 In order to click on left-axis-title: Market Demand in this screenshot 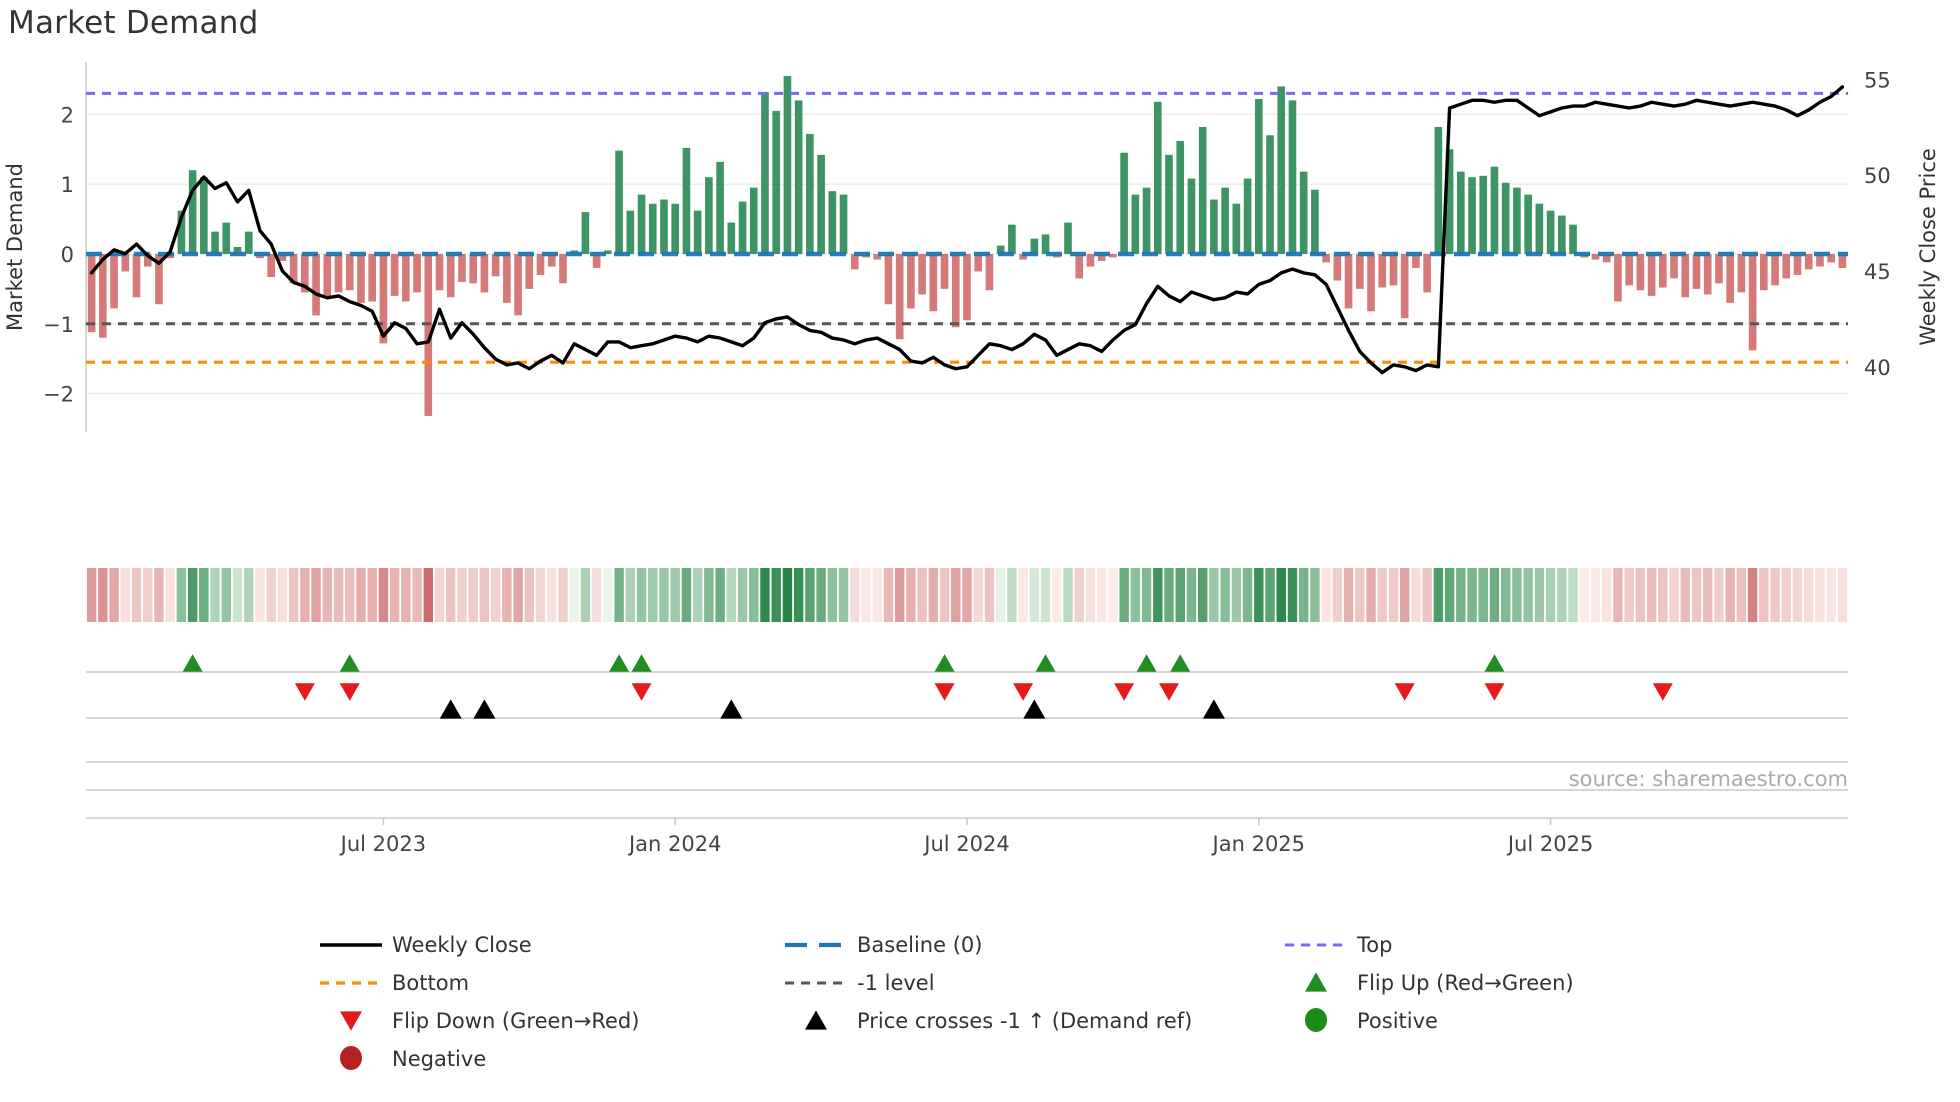, I will do `click(15, 247)`.